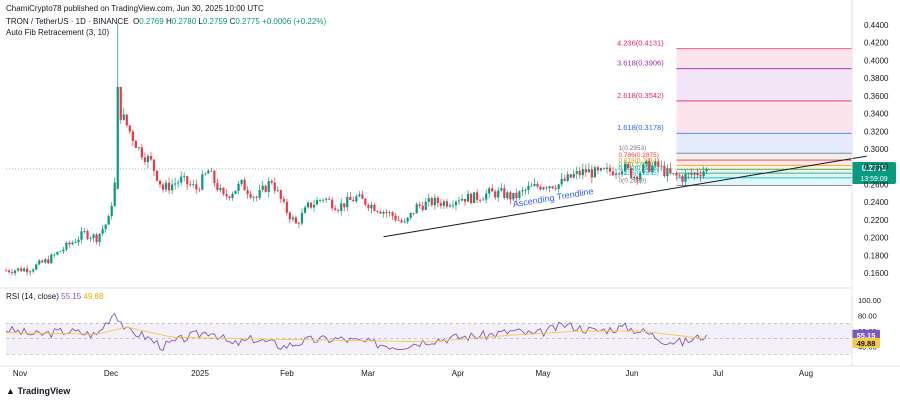  What do you see at coordinates (20, 373) in the screenshot?
I see `x-tick-label: Nov` at bounding box center [20, 373].